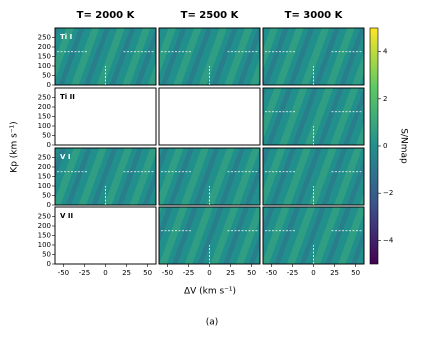  What do you see at coordinates (65, 157) in the screenshot?
I see `row-label: V I` at bounding box center [65, 157].